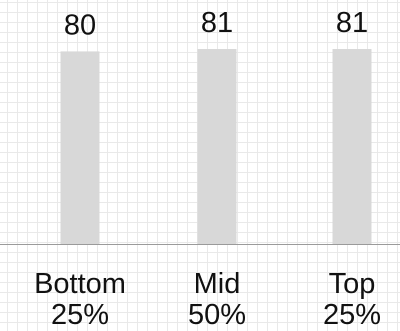  I want to click on bar-top, so click(352, 146).